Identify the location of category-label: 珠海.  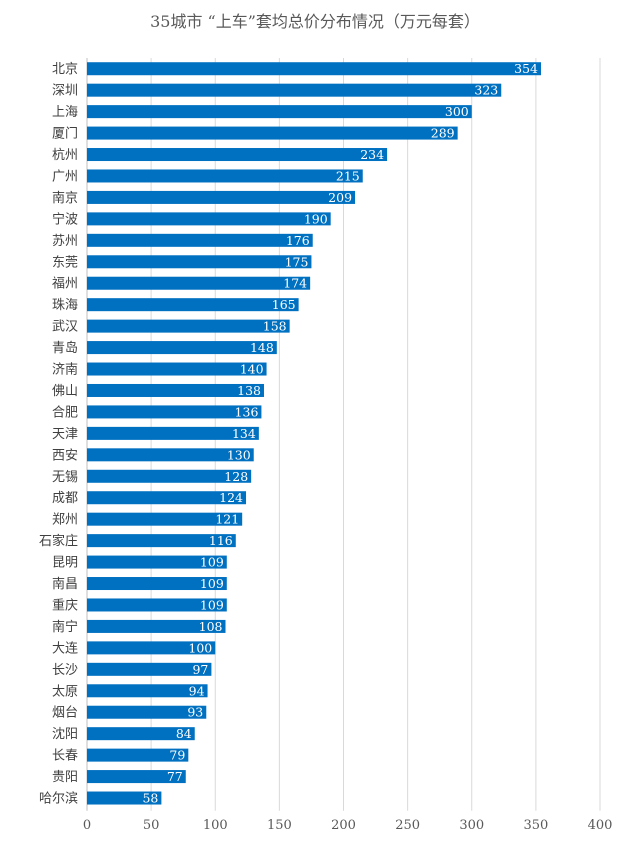
(65, 305).